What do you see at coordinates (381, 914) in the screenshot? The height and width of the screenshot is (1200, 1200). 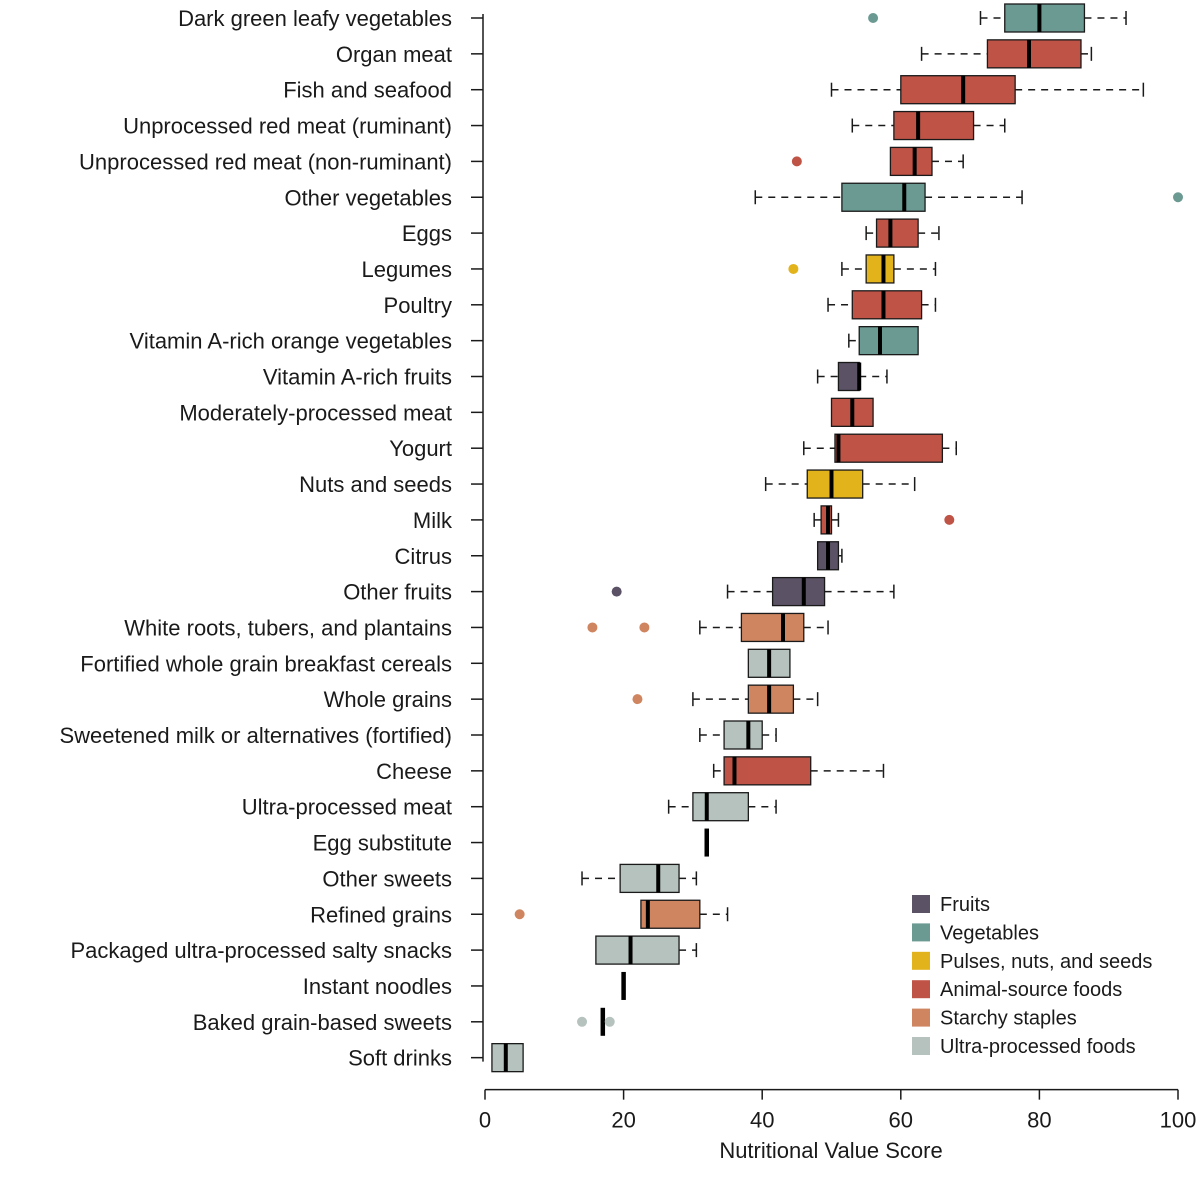 I see `category-label: Refined grains` at bounding box center [381, 914].